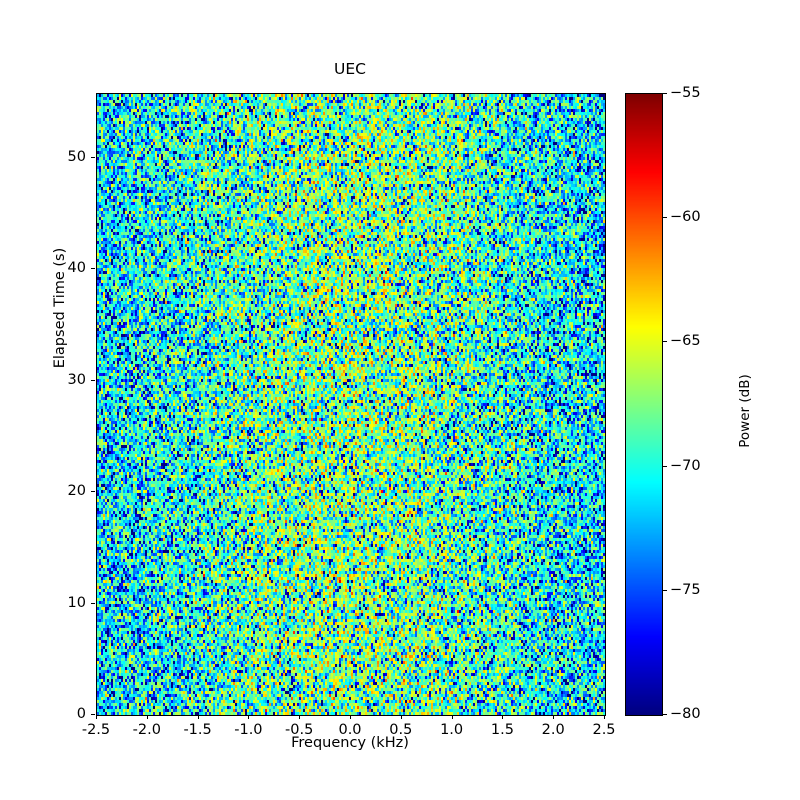 Image resolution: width=800 pixels, height=800 pixels. Describe the element at coordinates (745, 411) in the screenshot. I see `colorbar-label: Power (dB)` at that location.